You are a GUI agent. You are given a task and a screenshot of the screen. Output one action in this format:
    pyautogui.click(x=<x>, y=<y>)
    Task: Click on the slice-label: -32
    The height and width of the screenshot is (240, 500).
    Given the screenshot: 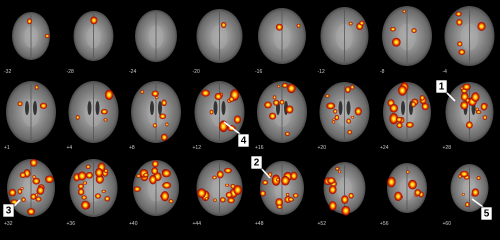 What is the action you would take?
    pyautogui.click(x=7, y=72)
    